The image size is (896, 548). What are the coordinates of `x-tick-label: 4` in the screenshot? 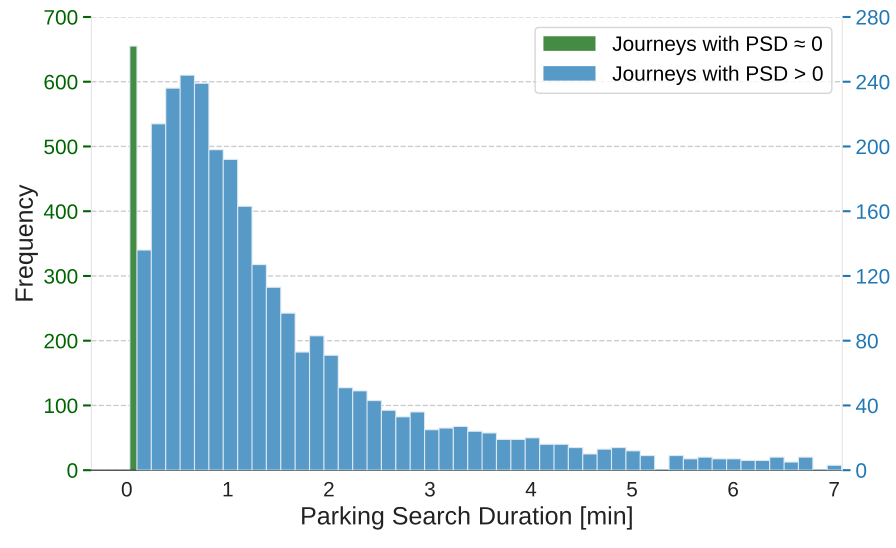 It's located at (531, 489).